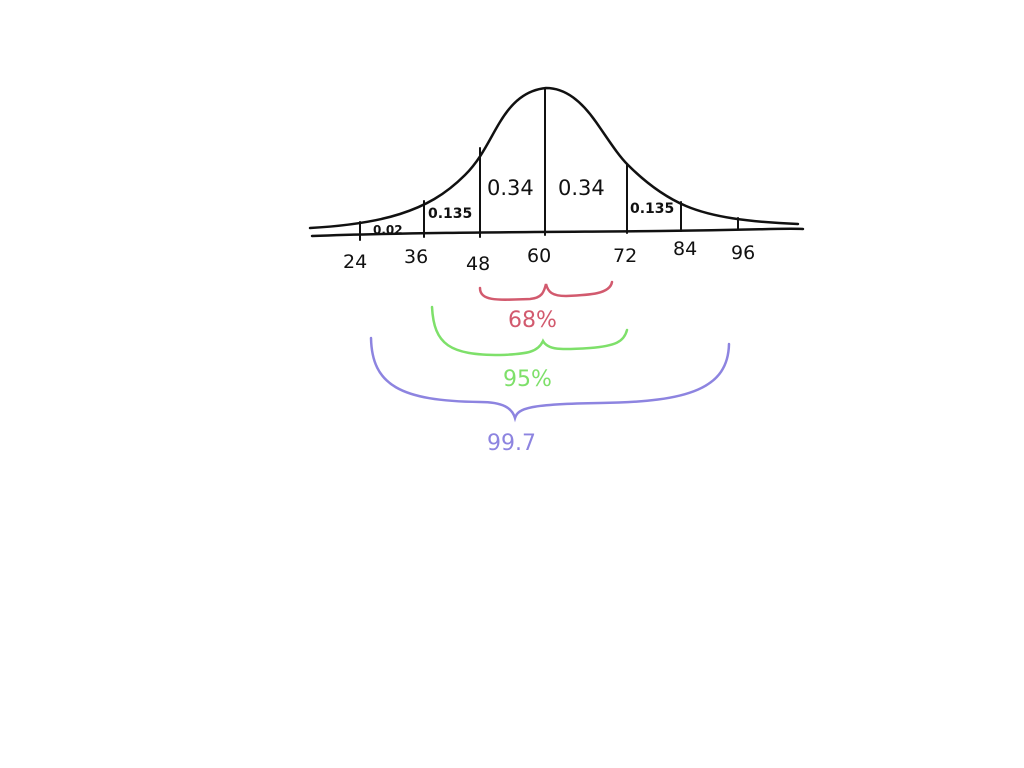 The height and width of the screenshot is (768, 1024). Describe the element at coordinates (557, 232) in the screenshot. I see `x-axis-line` at that location.